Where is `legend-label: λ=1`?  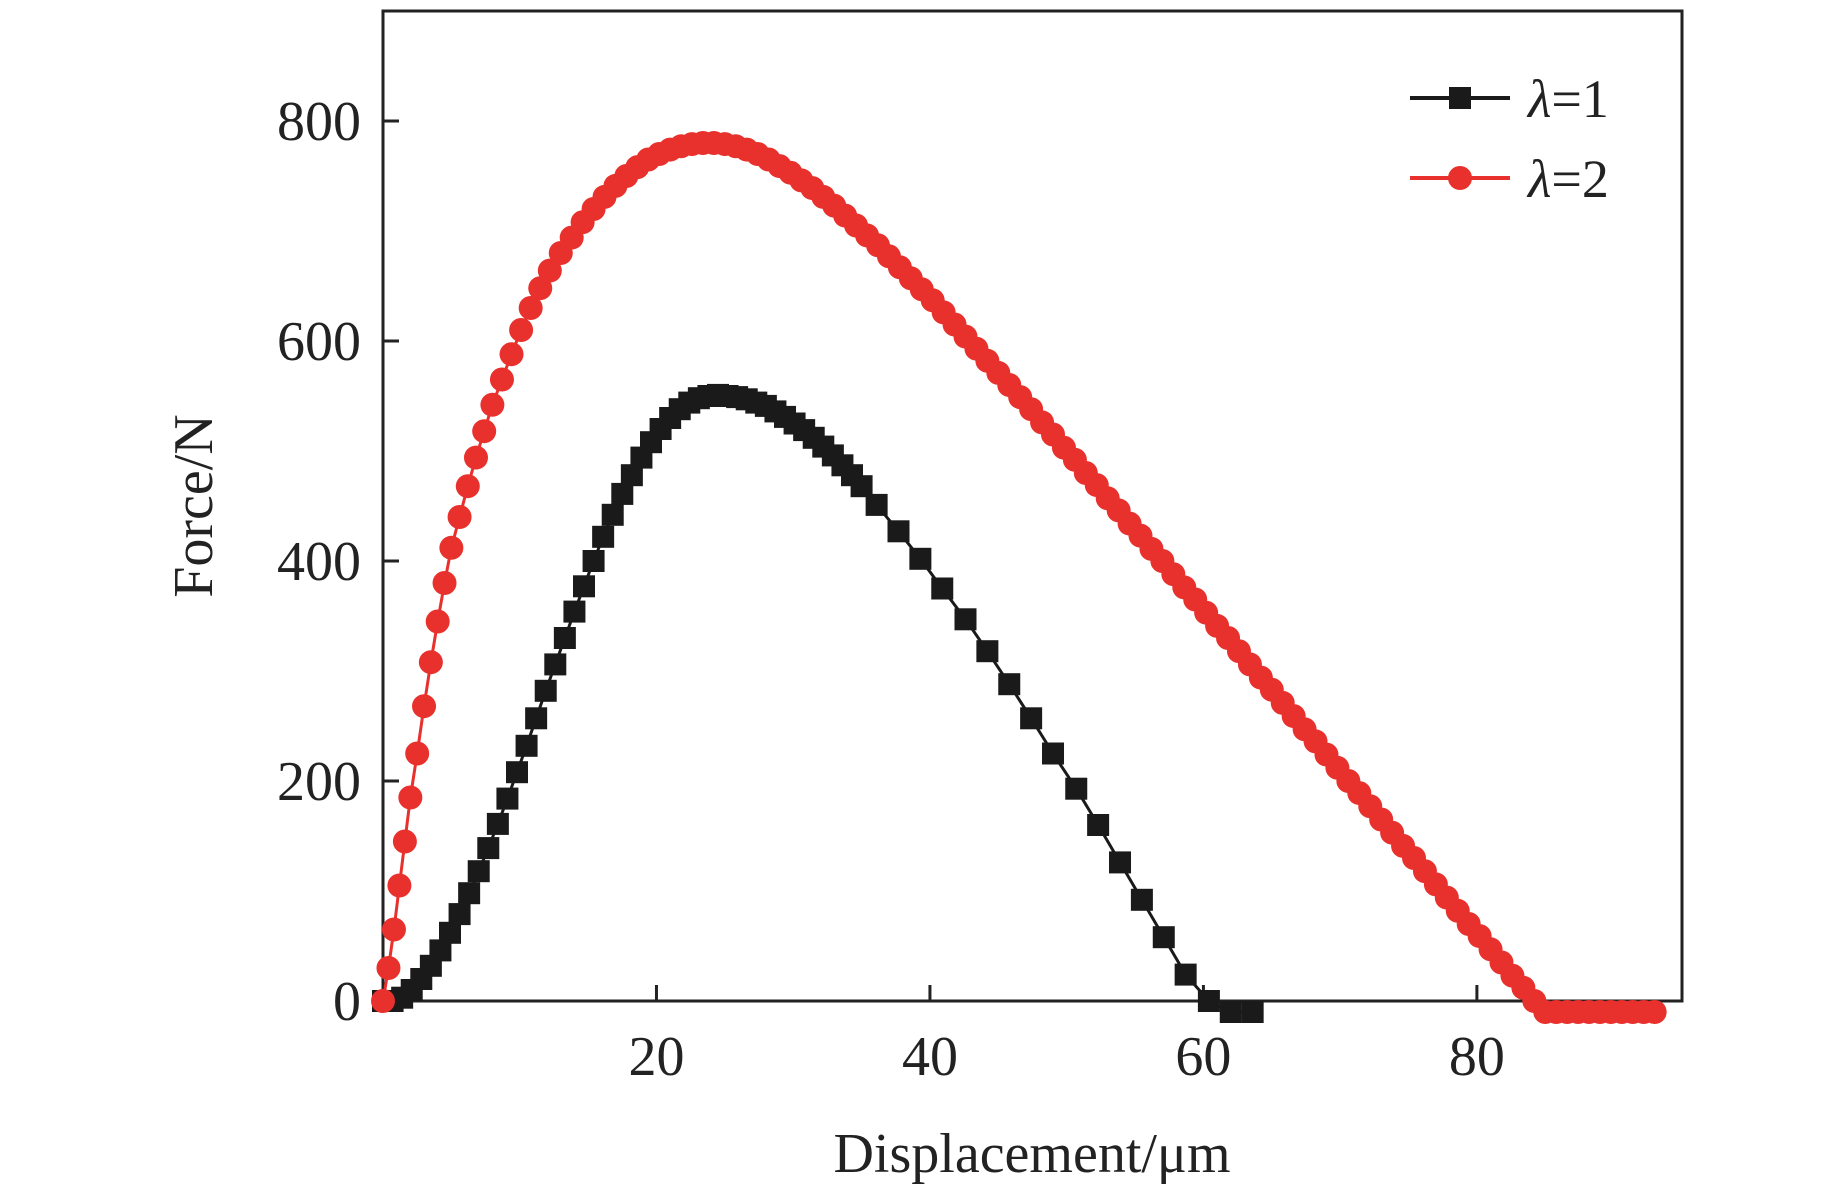 legend-label: λ=1 is located at coordinates (1567, 99).